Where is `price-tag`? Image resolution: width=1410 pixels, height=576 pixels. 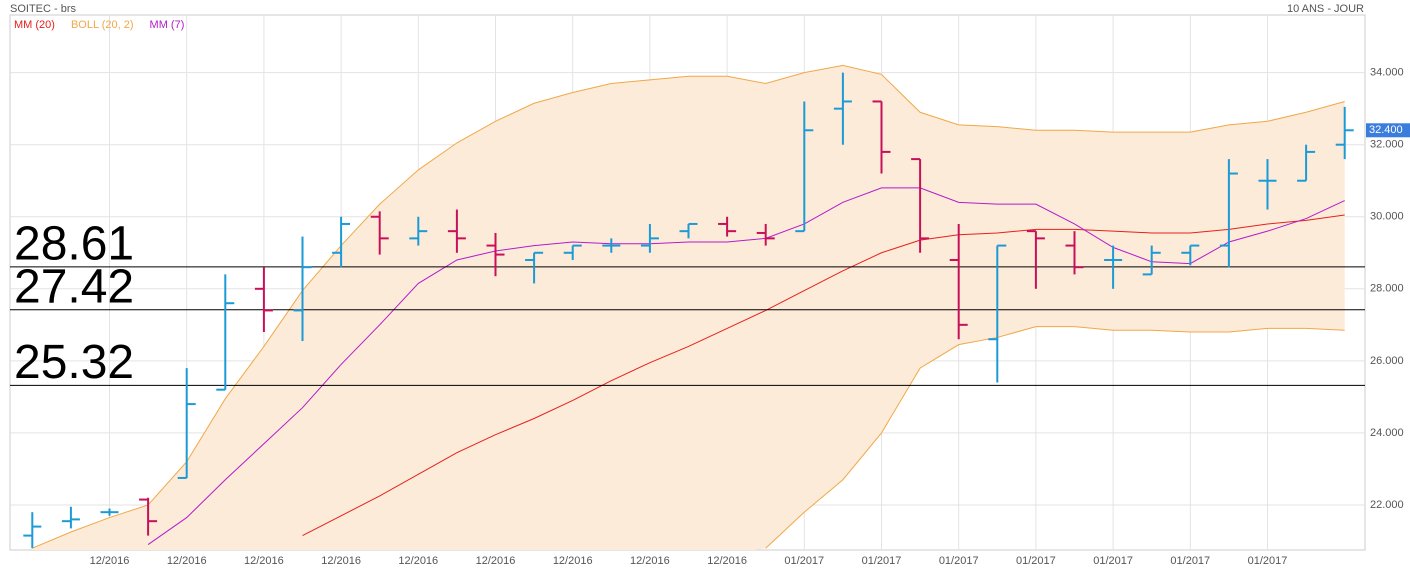
price-tag is located at coordinates (1388, 130).